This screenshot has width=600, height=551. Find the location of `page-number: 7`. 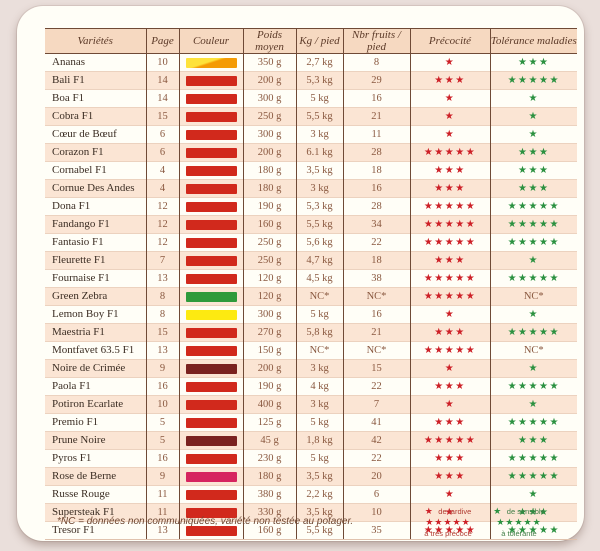

page-number: 7 is located at coordinates (163, 260).